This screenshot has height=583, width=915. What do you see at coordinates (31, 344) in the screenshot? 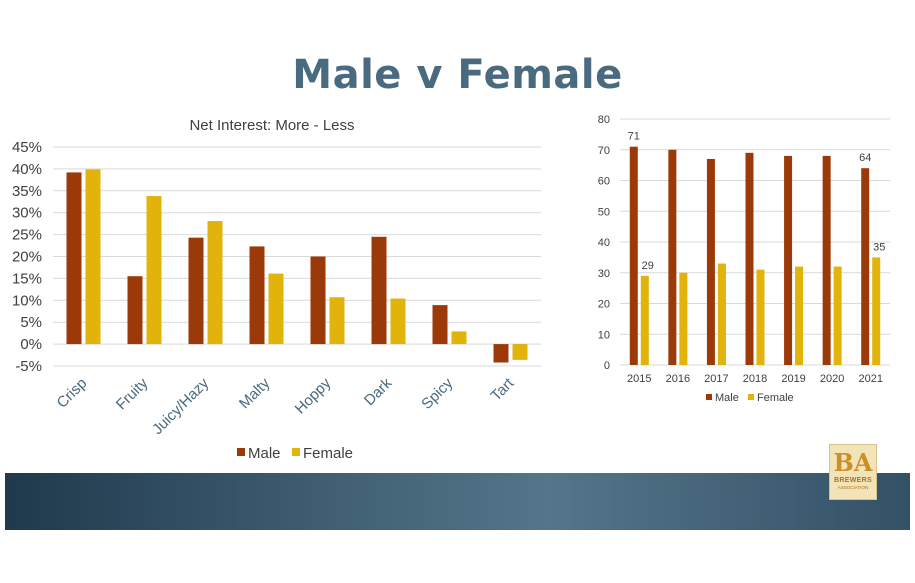
I see `y-tick-label: 0%` at bounding box center [31, 344].